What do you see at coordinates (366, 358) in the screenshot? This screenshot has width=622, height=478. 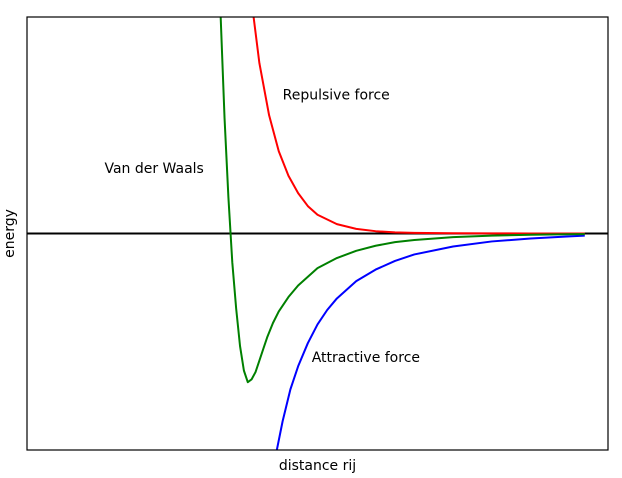 I see `annotation-attractive-force: Attractive force` at bounding box center [366, 358].